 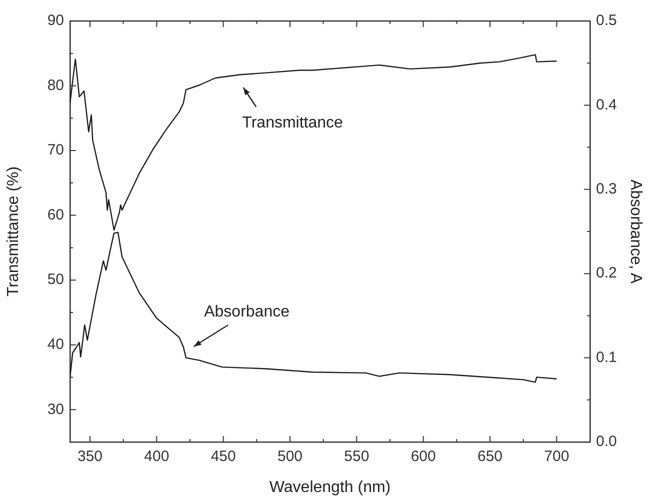 I want to click on y2-tick-label: 0.1, so click(x=606, y=357).